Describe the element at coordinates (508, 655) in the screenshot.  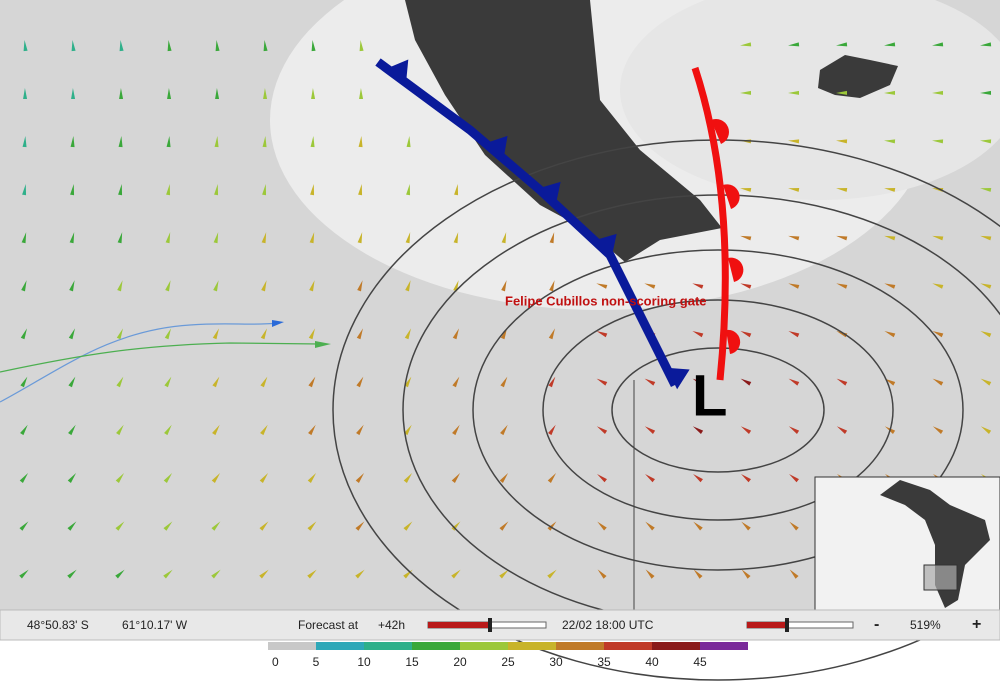
I see `wind-legend: 0 5 10 15 20 25 30 35 40 45` at that location.